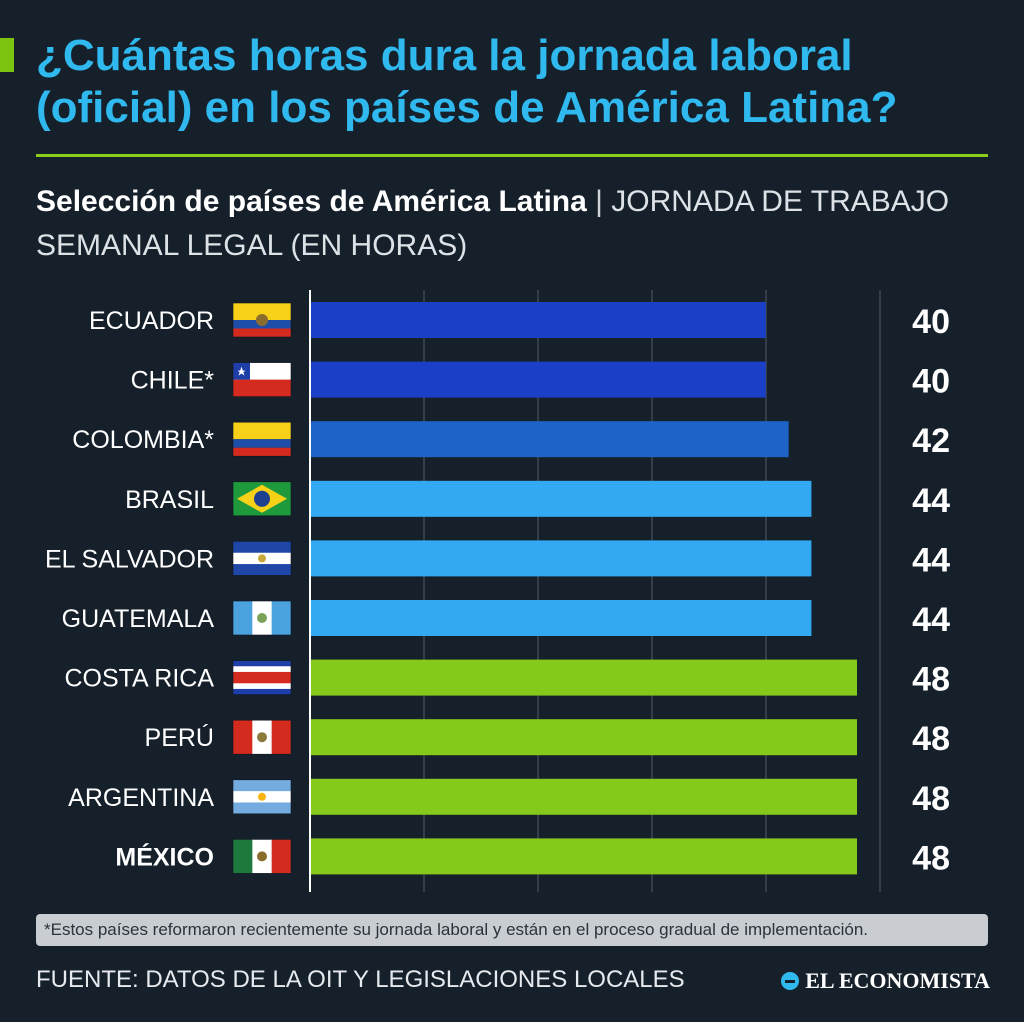 The image size is (1024, 1022). What do you see at coordinates (151, 321) in the screenshot?
I see `category-label: ECUADOR` at bounding box center [151, 321].